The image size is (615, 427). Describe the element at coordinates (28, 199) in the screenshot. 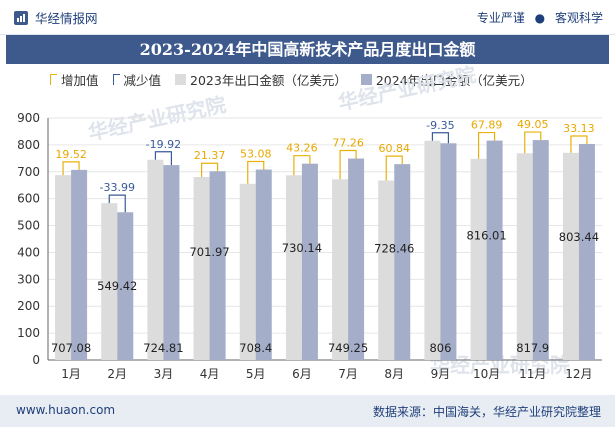

I see `y-tick-label: 600` at that location.